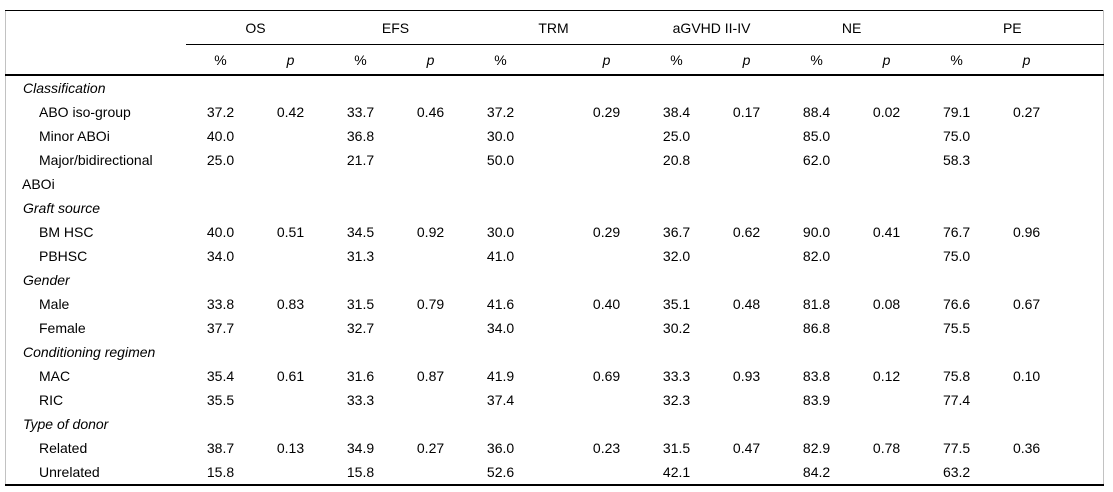  Describe the element at coordinates (63, 256) in the screenshot. I see `row-label: PBHSC` at that location.